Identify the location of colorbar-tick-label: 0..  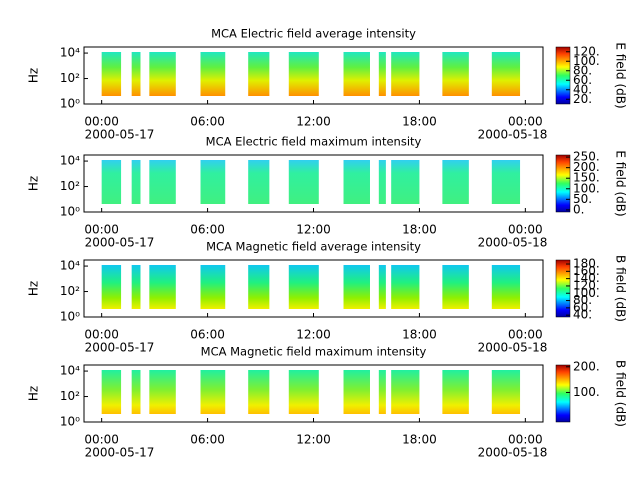
(578, 209).